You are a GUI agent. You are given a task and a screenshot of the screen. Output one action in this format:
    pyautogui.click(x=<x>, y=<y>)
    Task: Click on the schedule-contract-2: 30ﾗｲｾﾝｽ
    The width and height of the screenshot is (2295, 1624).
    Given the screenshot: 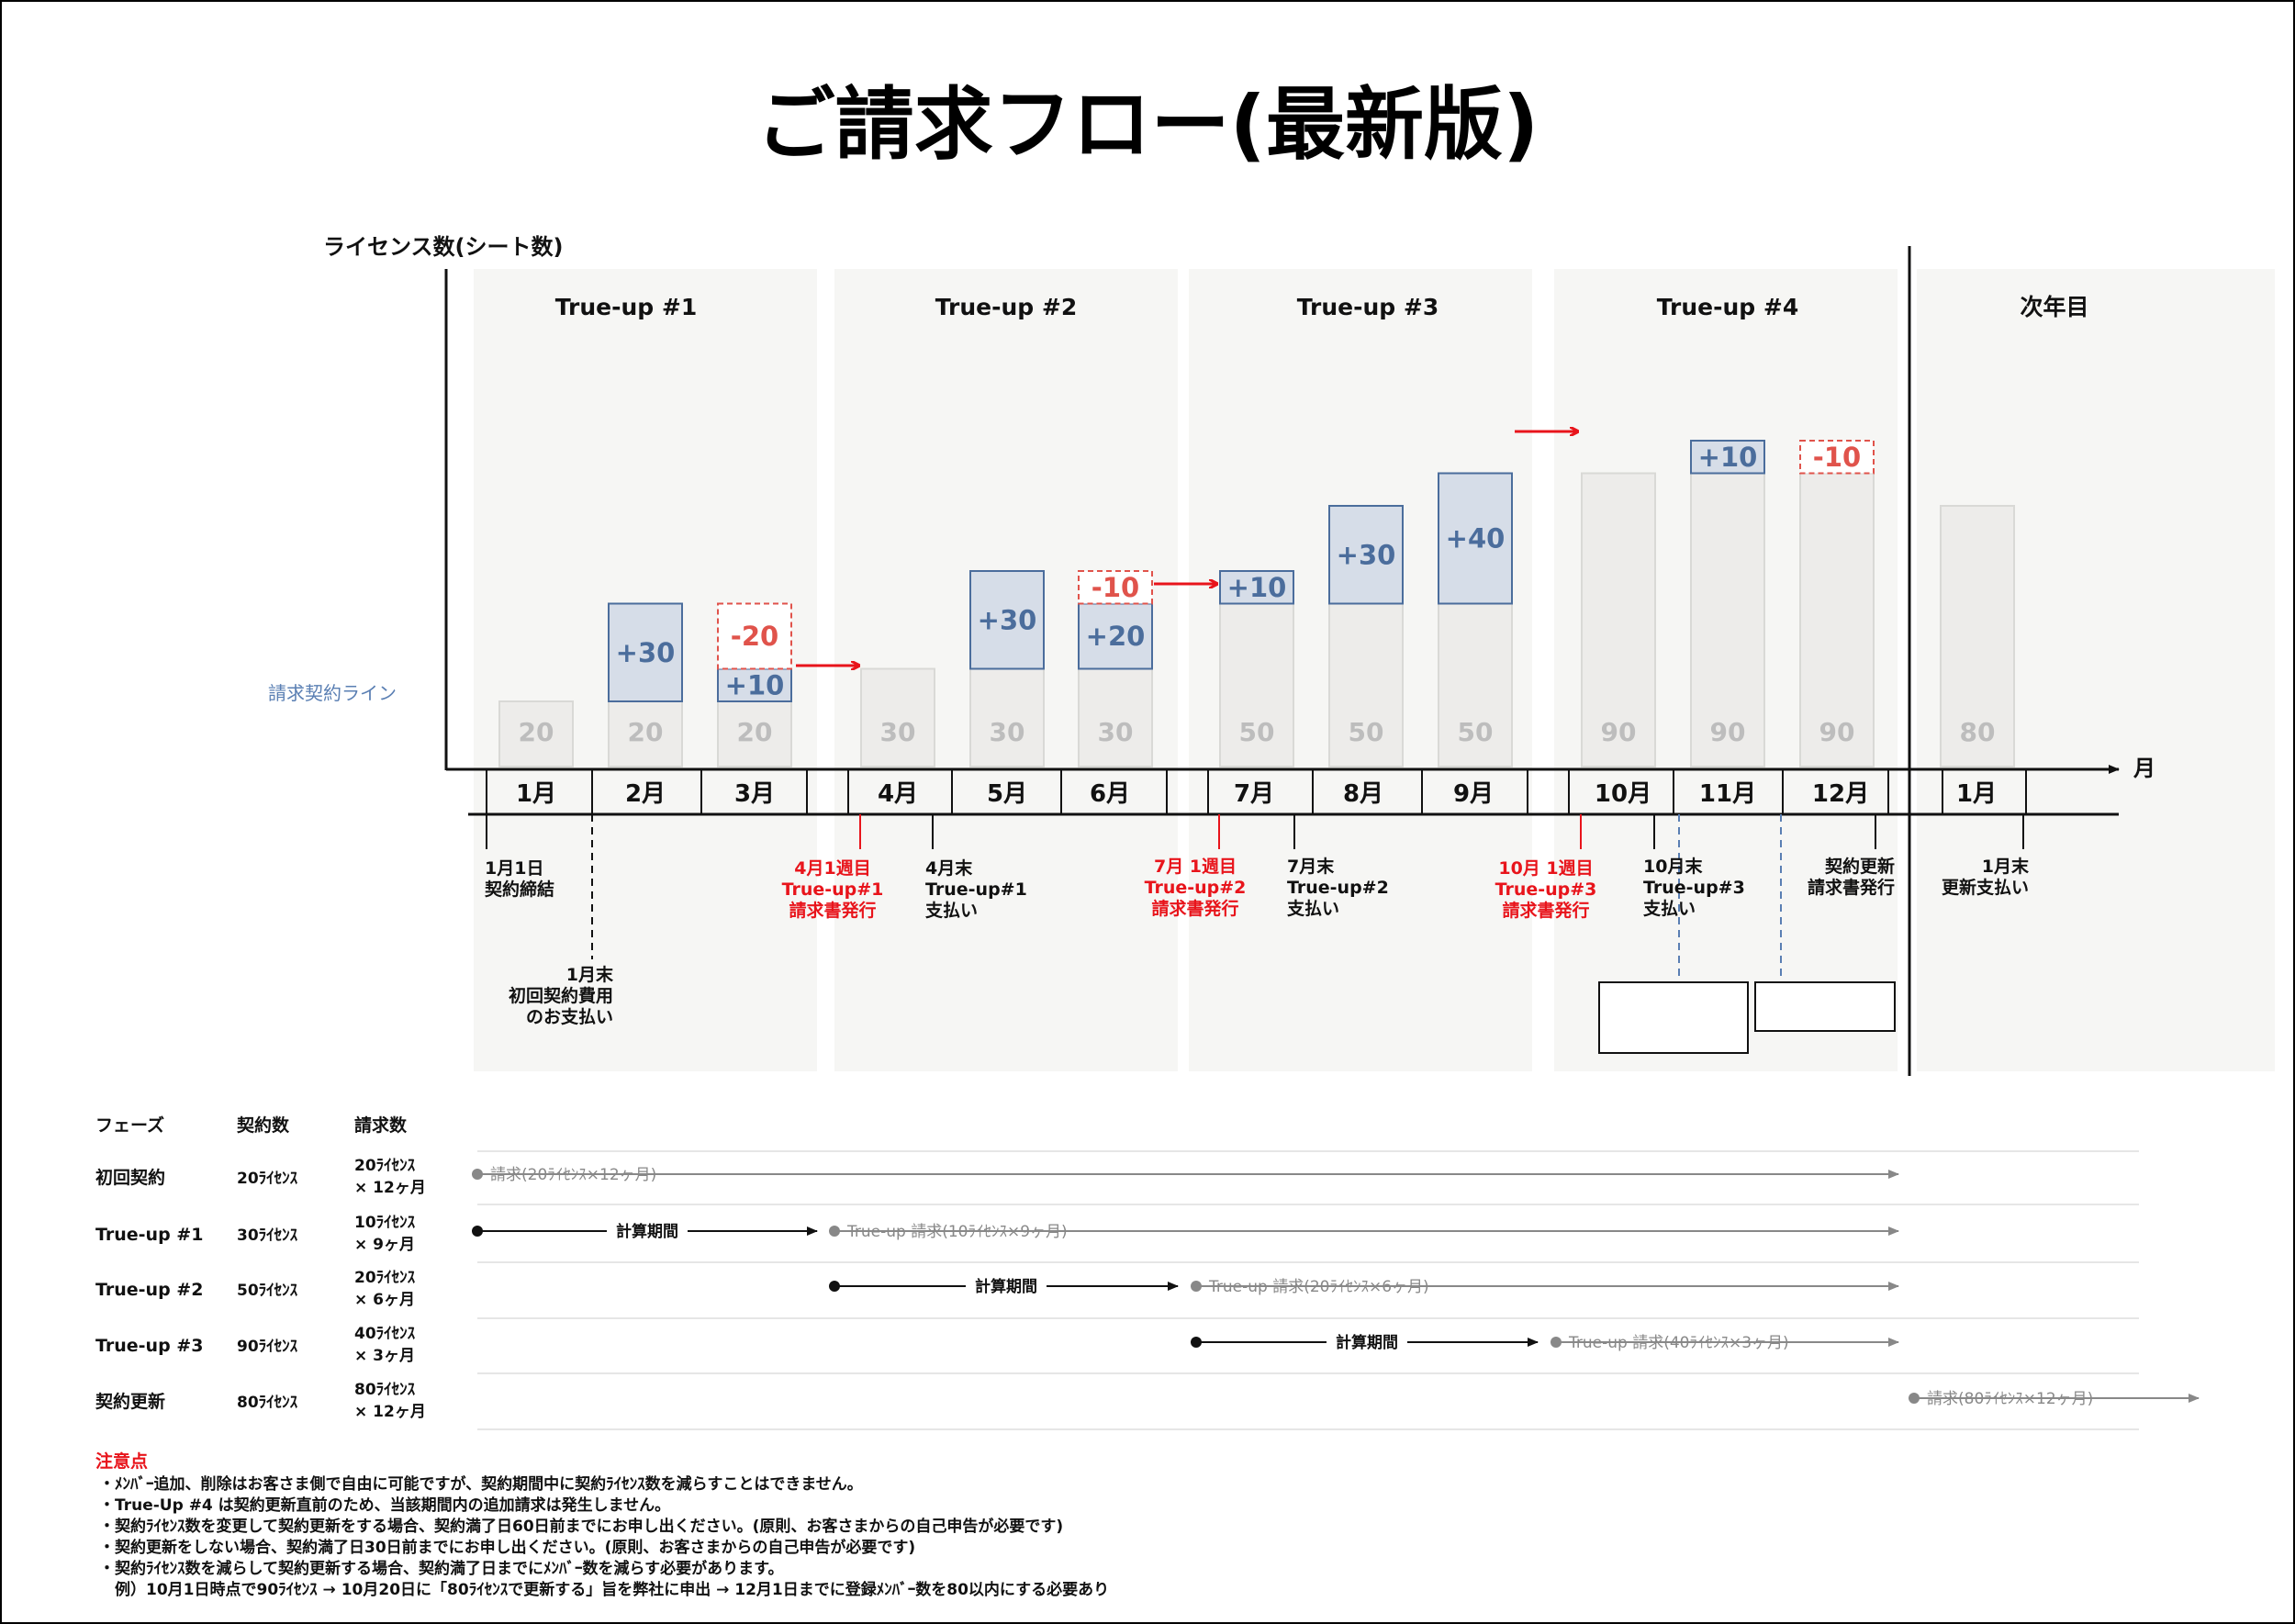 What is the action you would take?
    pyautogui.click(x=267, y=1235)
    